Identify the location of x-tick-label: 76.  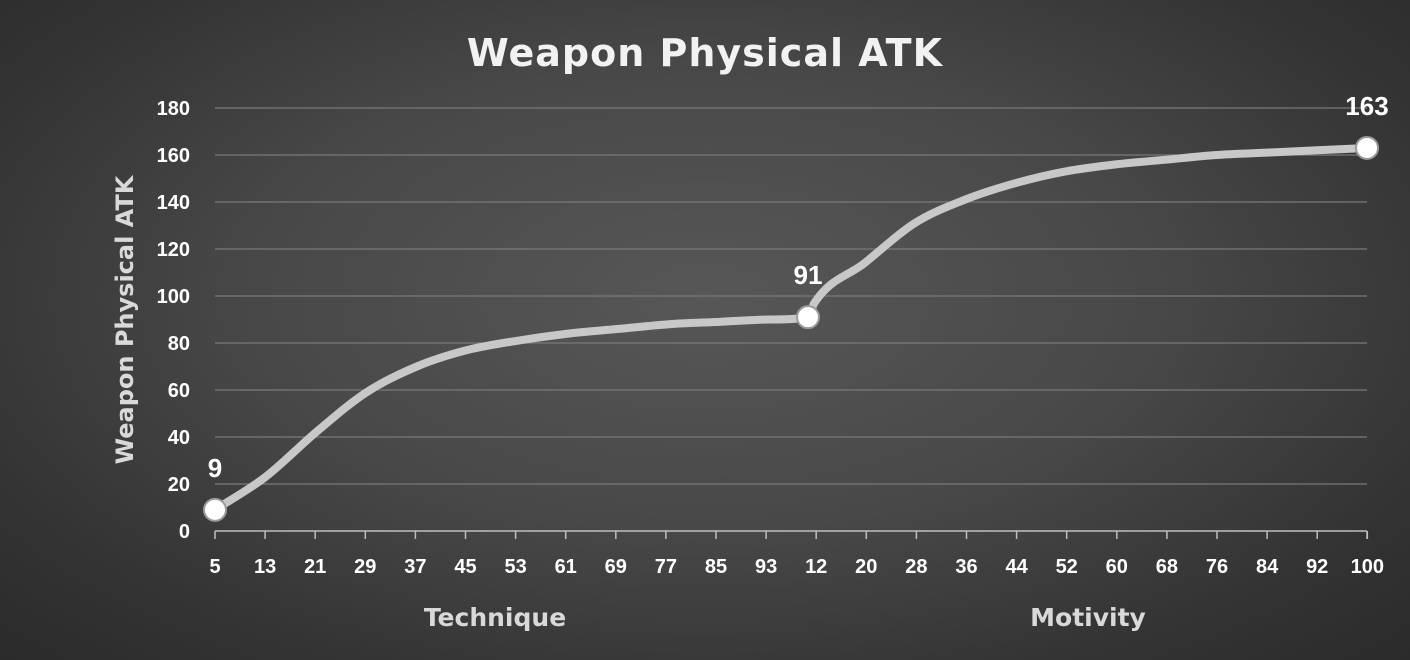
(1217, 567).